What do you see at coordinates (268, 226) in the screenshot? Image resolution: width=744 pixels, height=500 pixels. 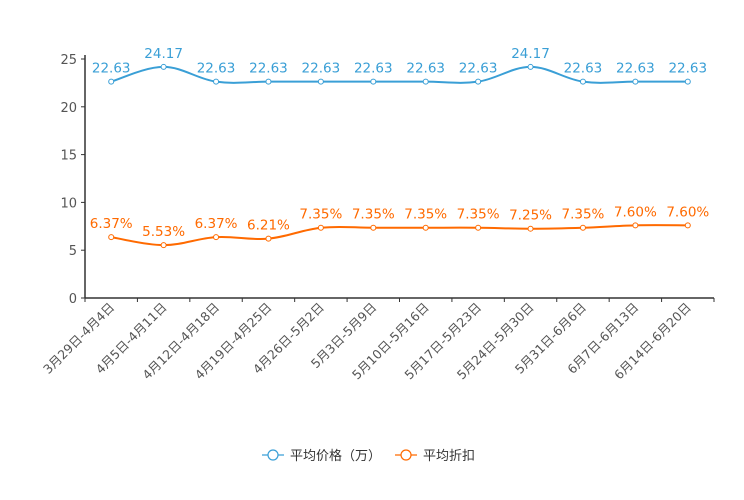 I see `data-label: 6.21%` at bounding box center [268, 226].